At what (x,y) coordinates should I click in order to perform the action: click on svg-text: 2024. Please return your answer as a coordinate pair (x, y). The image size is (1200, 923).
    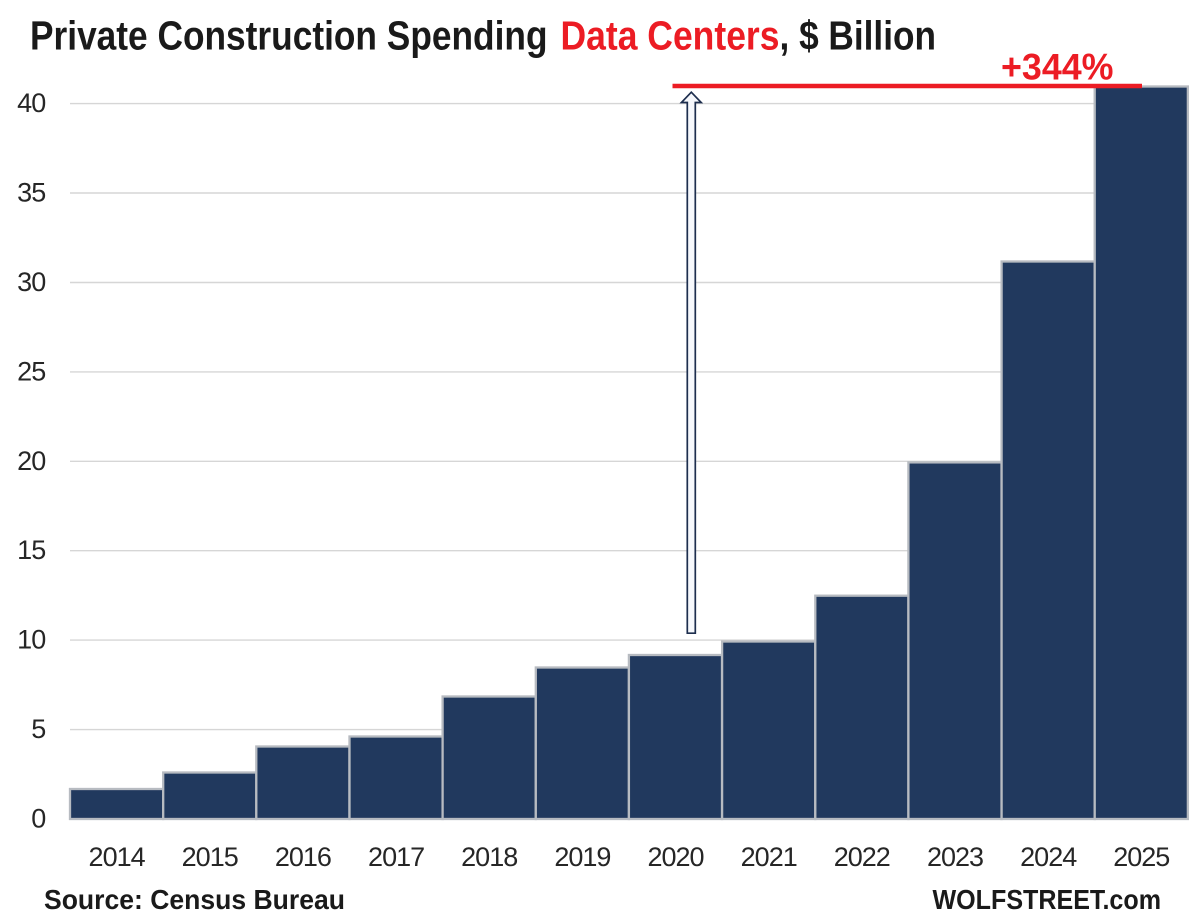
    Looking at the image, I should click on (1048, 857).